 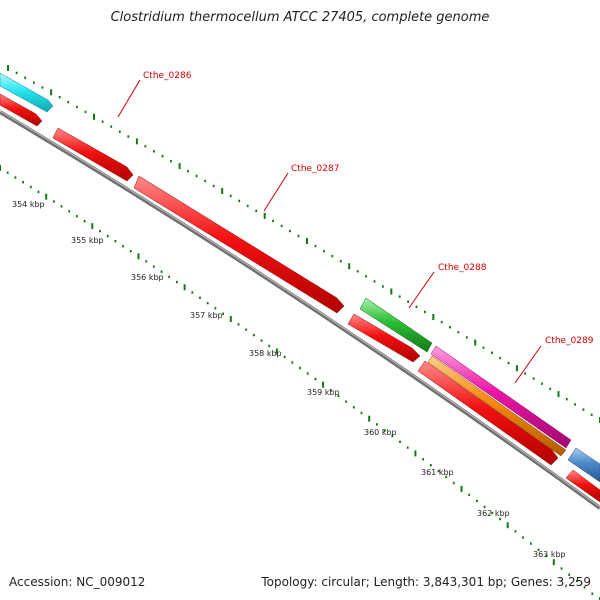 What do you see at coordinates (497, 406) in the screenshot?
I see `gene-arrow-orange` at bounding box center [497, 406].